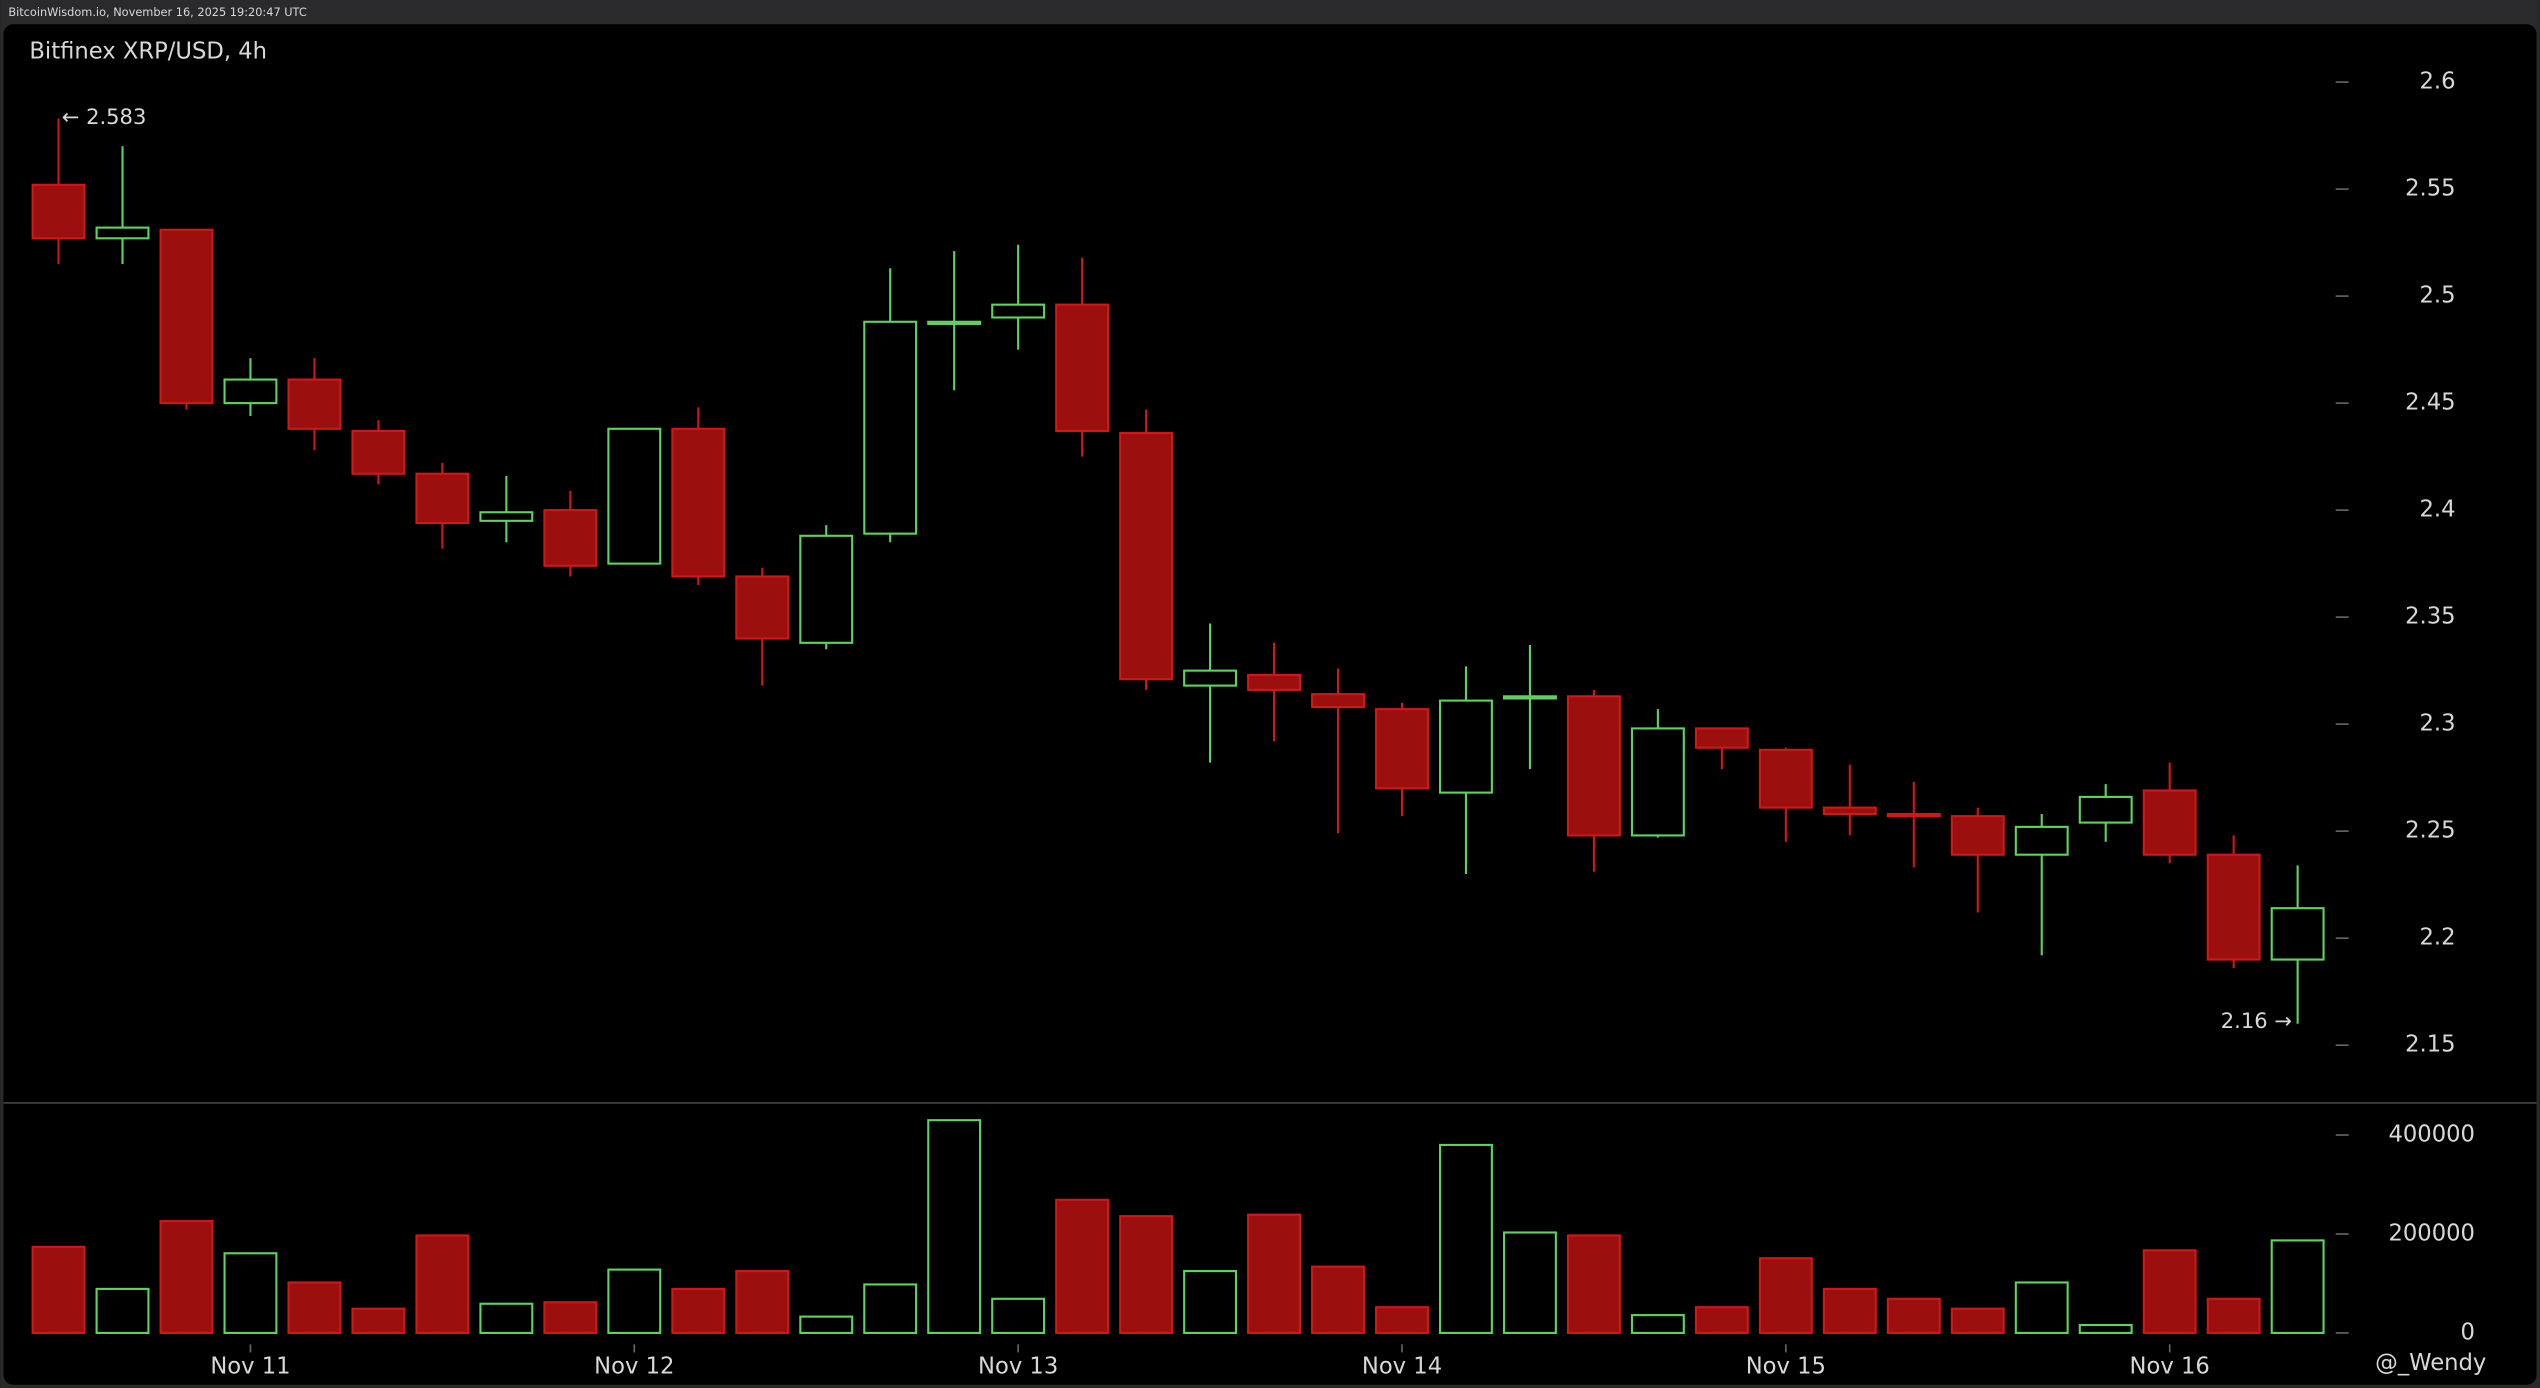 The width and height of the screenshot is (2540, 1388). Describe the element at coordinates (2170, 1366) in the screenshot. I see `x-tick-label: Nov 16` at that location.